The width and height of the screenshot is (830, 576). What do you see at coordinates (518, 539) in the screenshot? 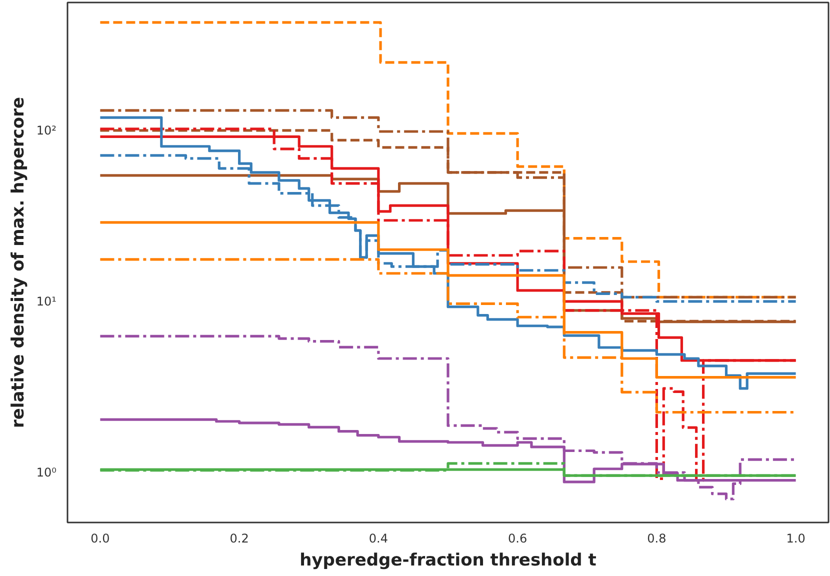
I see `x-tick-label: 0.6` at bounding box center [518, 539].